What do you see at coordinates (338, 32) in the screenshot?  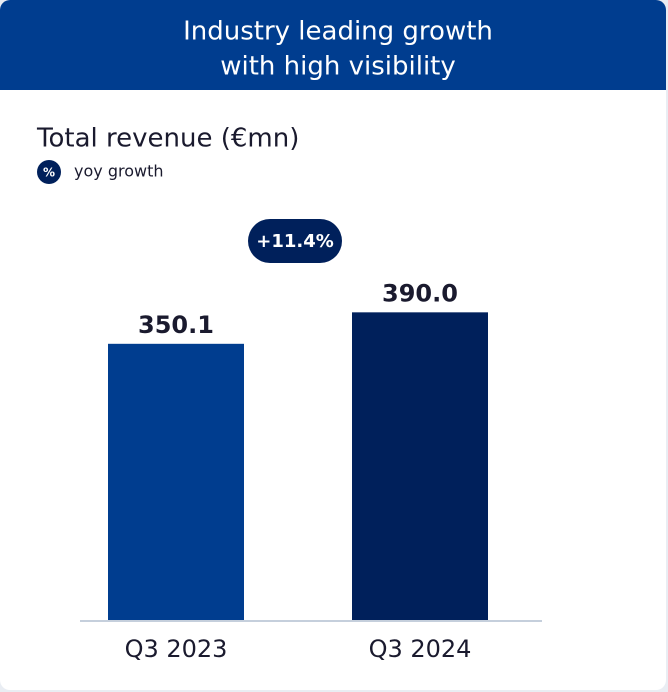 I see `chart-title: Industry leading growth` at bounding box center [338, 32].